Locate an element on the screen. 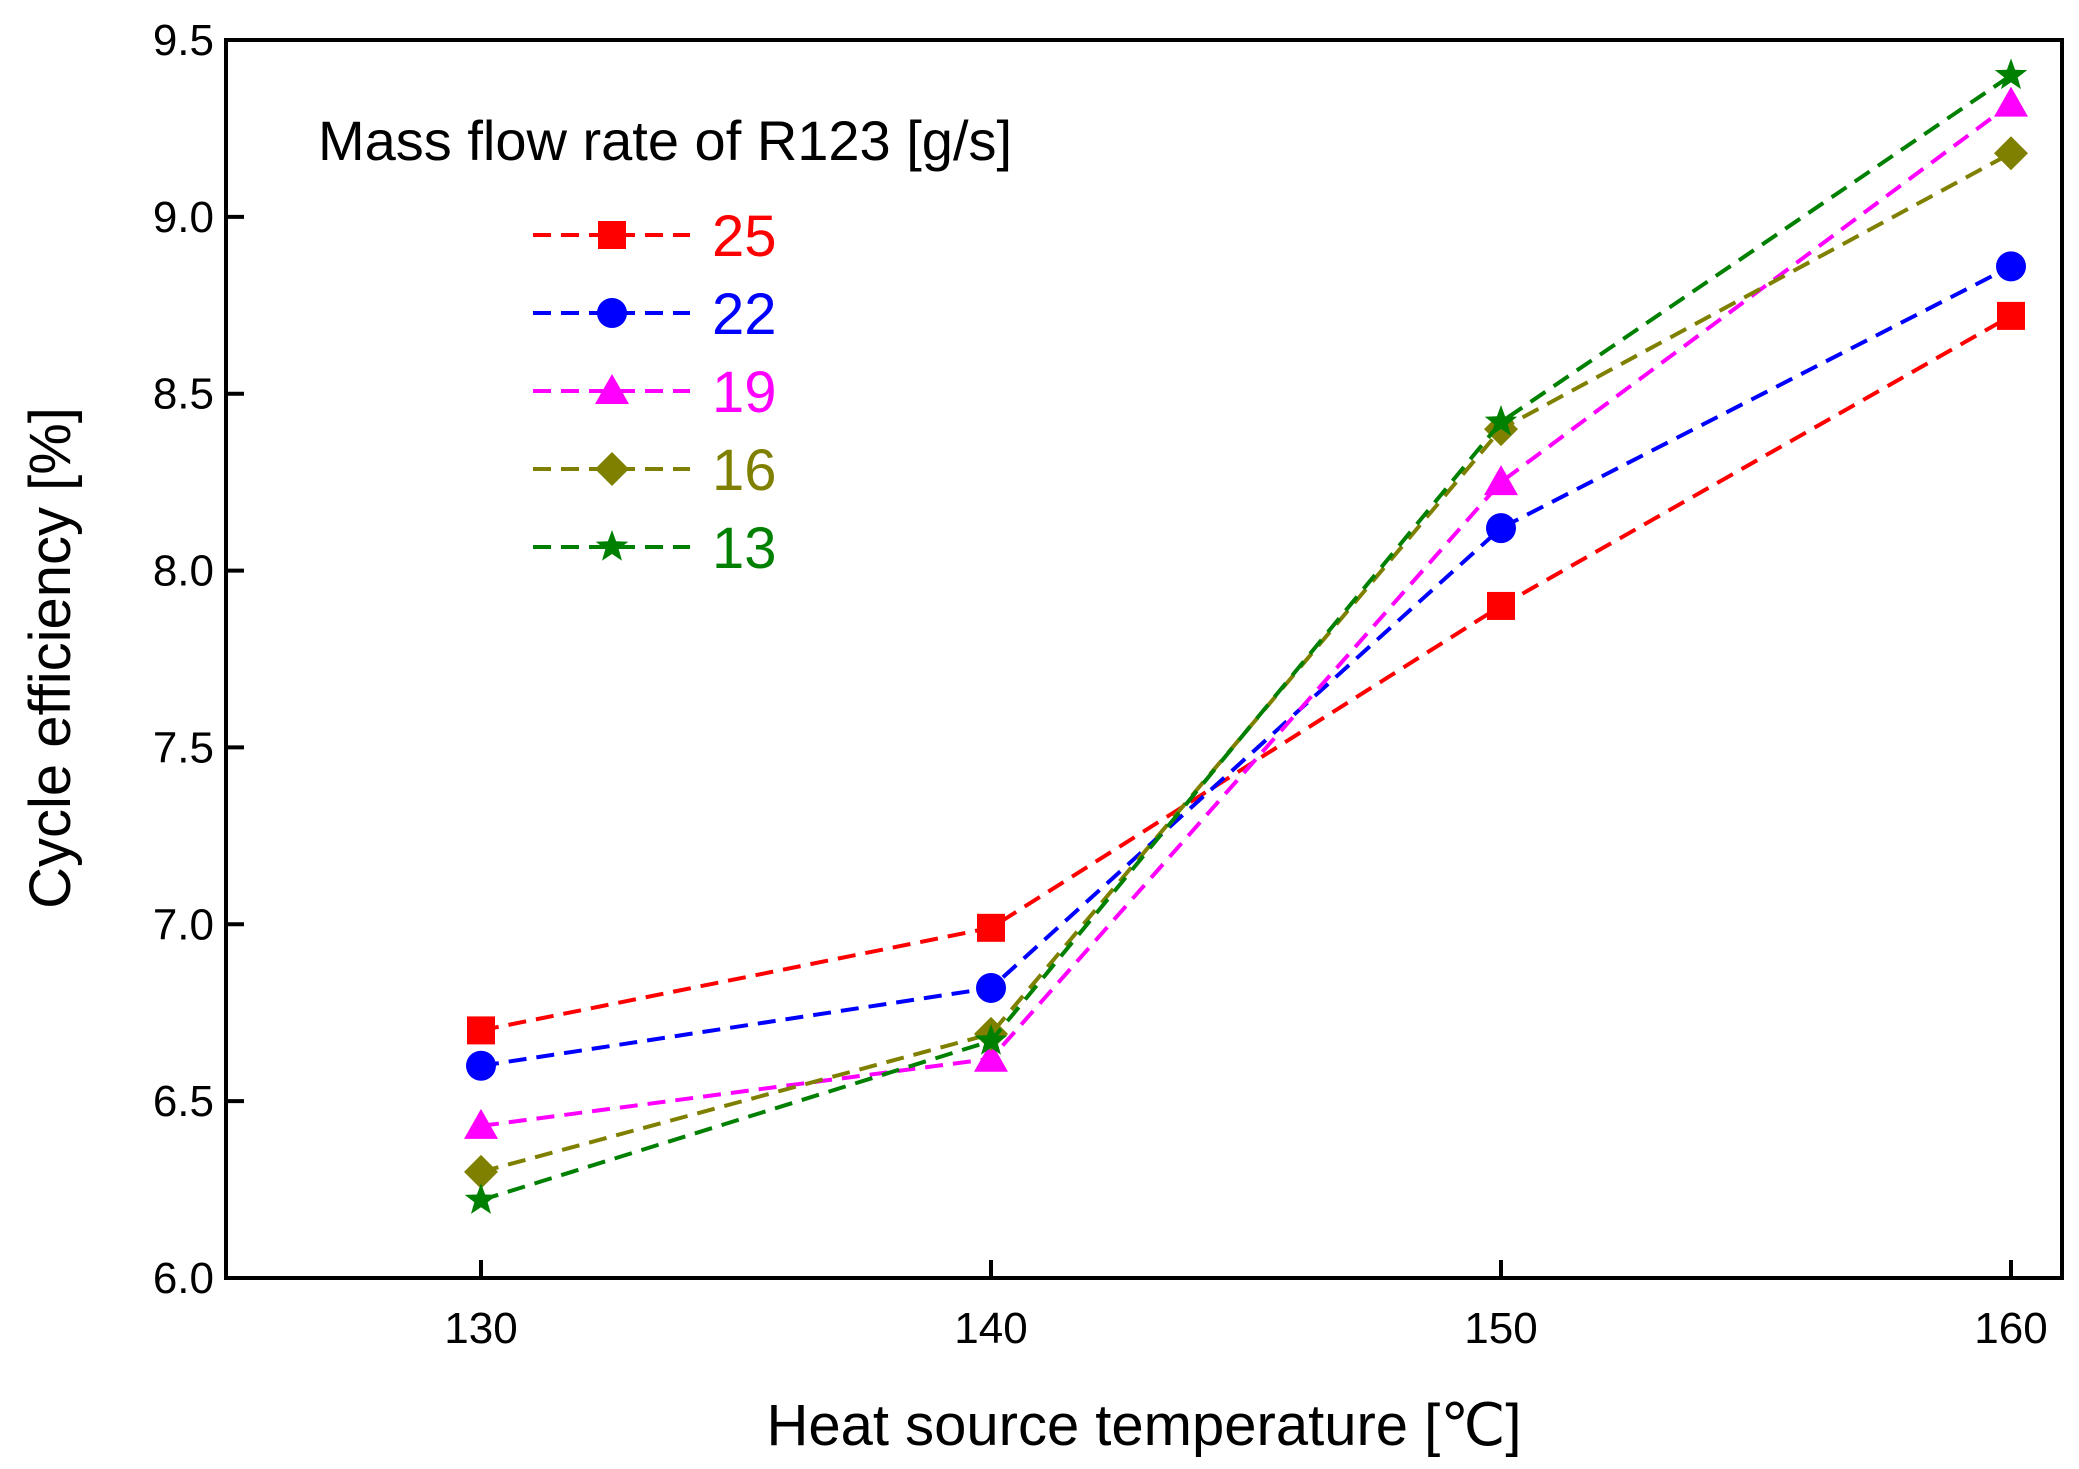 The height and width of the screenshot is (1469, 2079). y-tick-label: 7.0 is located at coordinates (183, 924).